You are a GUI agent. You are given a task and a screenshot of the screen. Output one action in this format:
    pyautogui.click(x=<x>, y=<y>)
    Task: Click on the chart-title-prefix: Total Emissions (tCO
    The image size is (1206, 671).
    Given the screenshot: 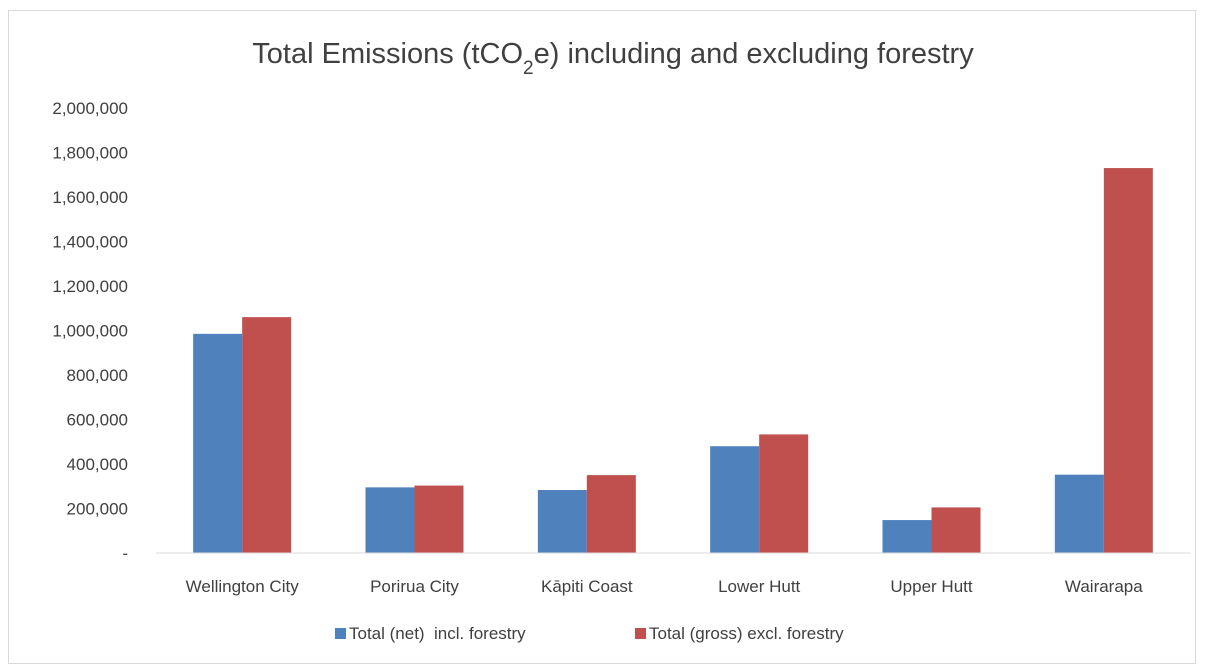 What is the action you would take?
    pyautogui.click(x=387, y=54)
    